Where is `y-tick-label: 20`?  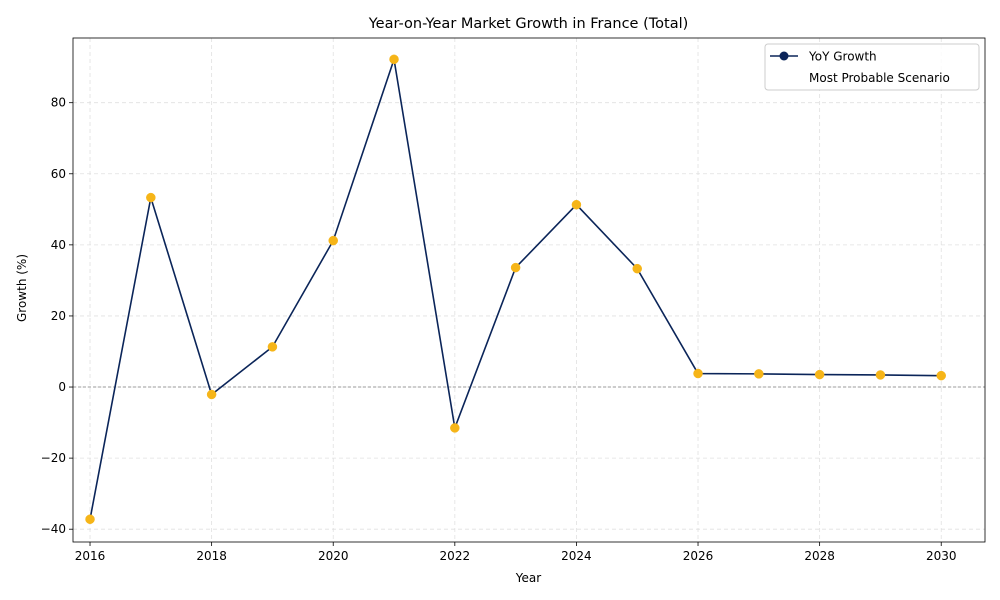
y-tick-label: 20 is located at coordinates (58, 316).